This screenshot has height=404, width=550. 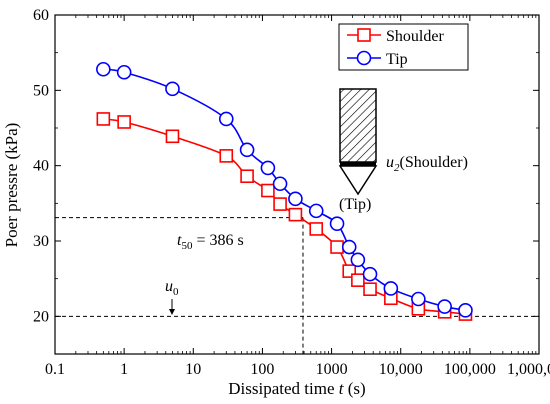 I want to click on y-tick-label: 40, so click(x=41, y=166).